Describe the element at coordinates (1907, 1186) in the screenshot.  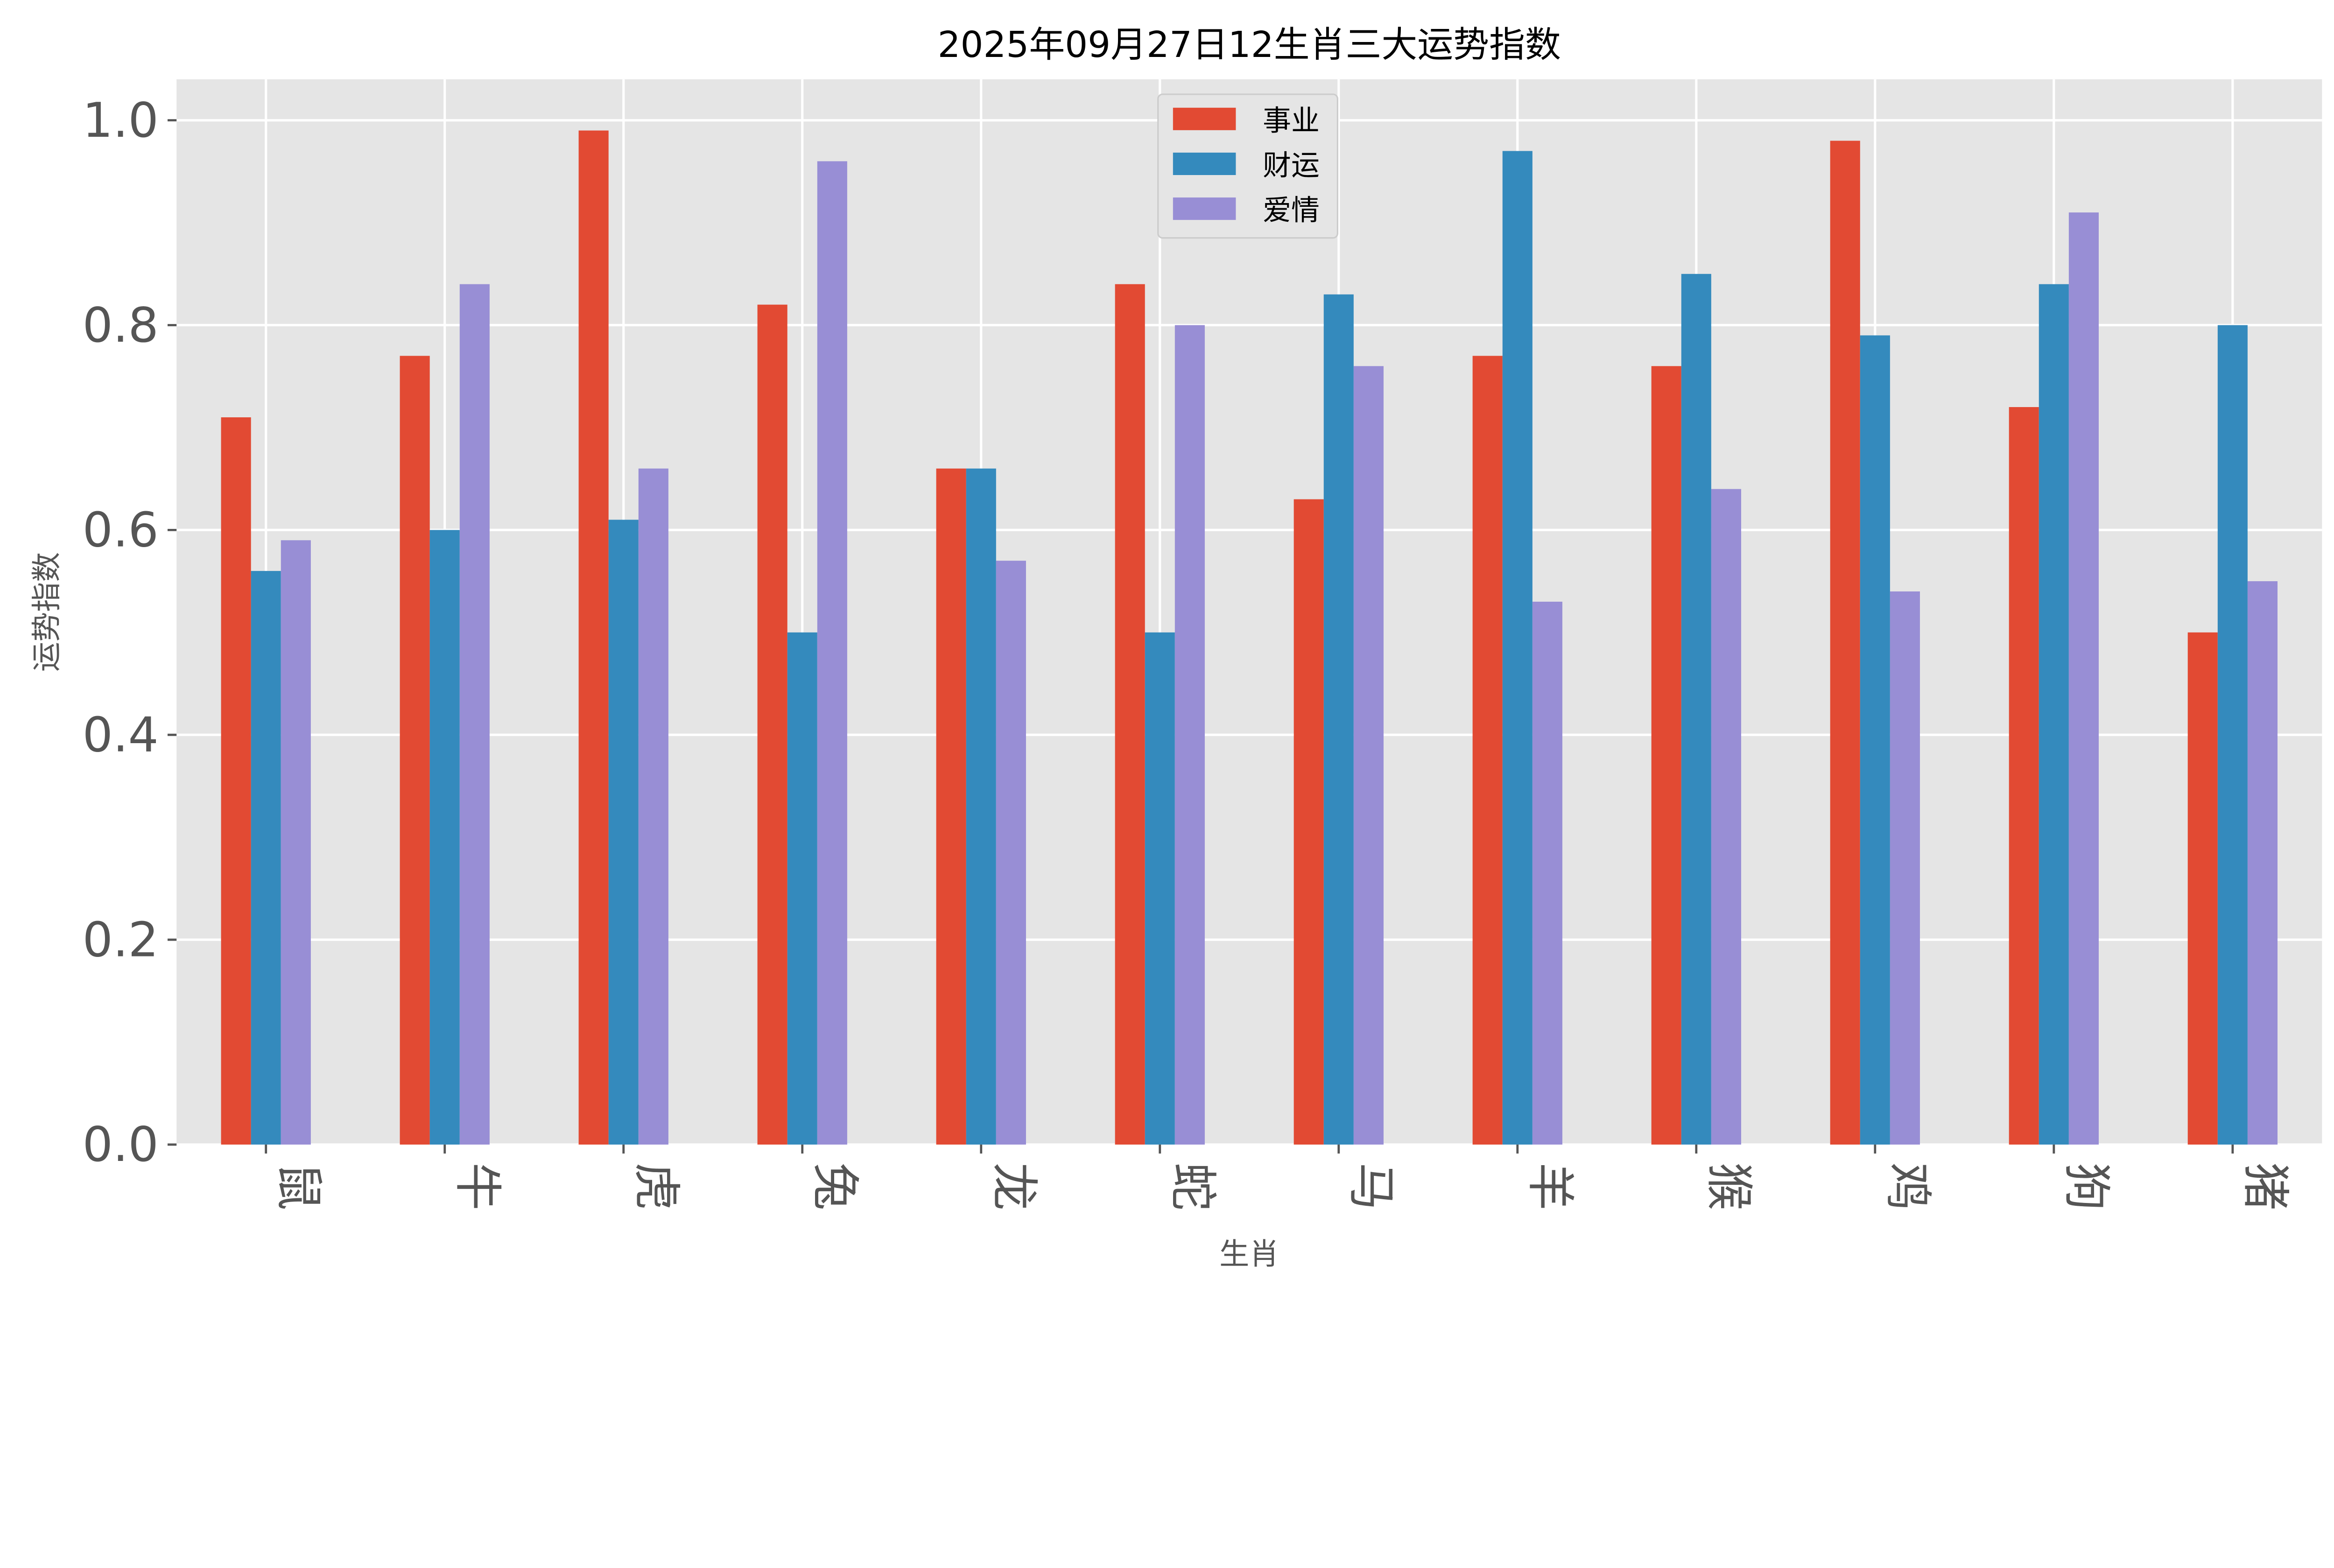
I see `x-tick-label: 鸡` at that location.